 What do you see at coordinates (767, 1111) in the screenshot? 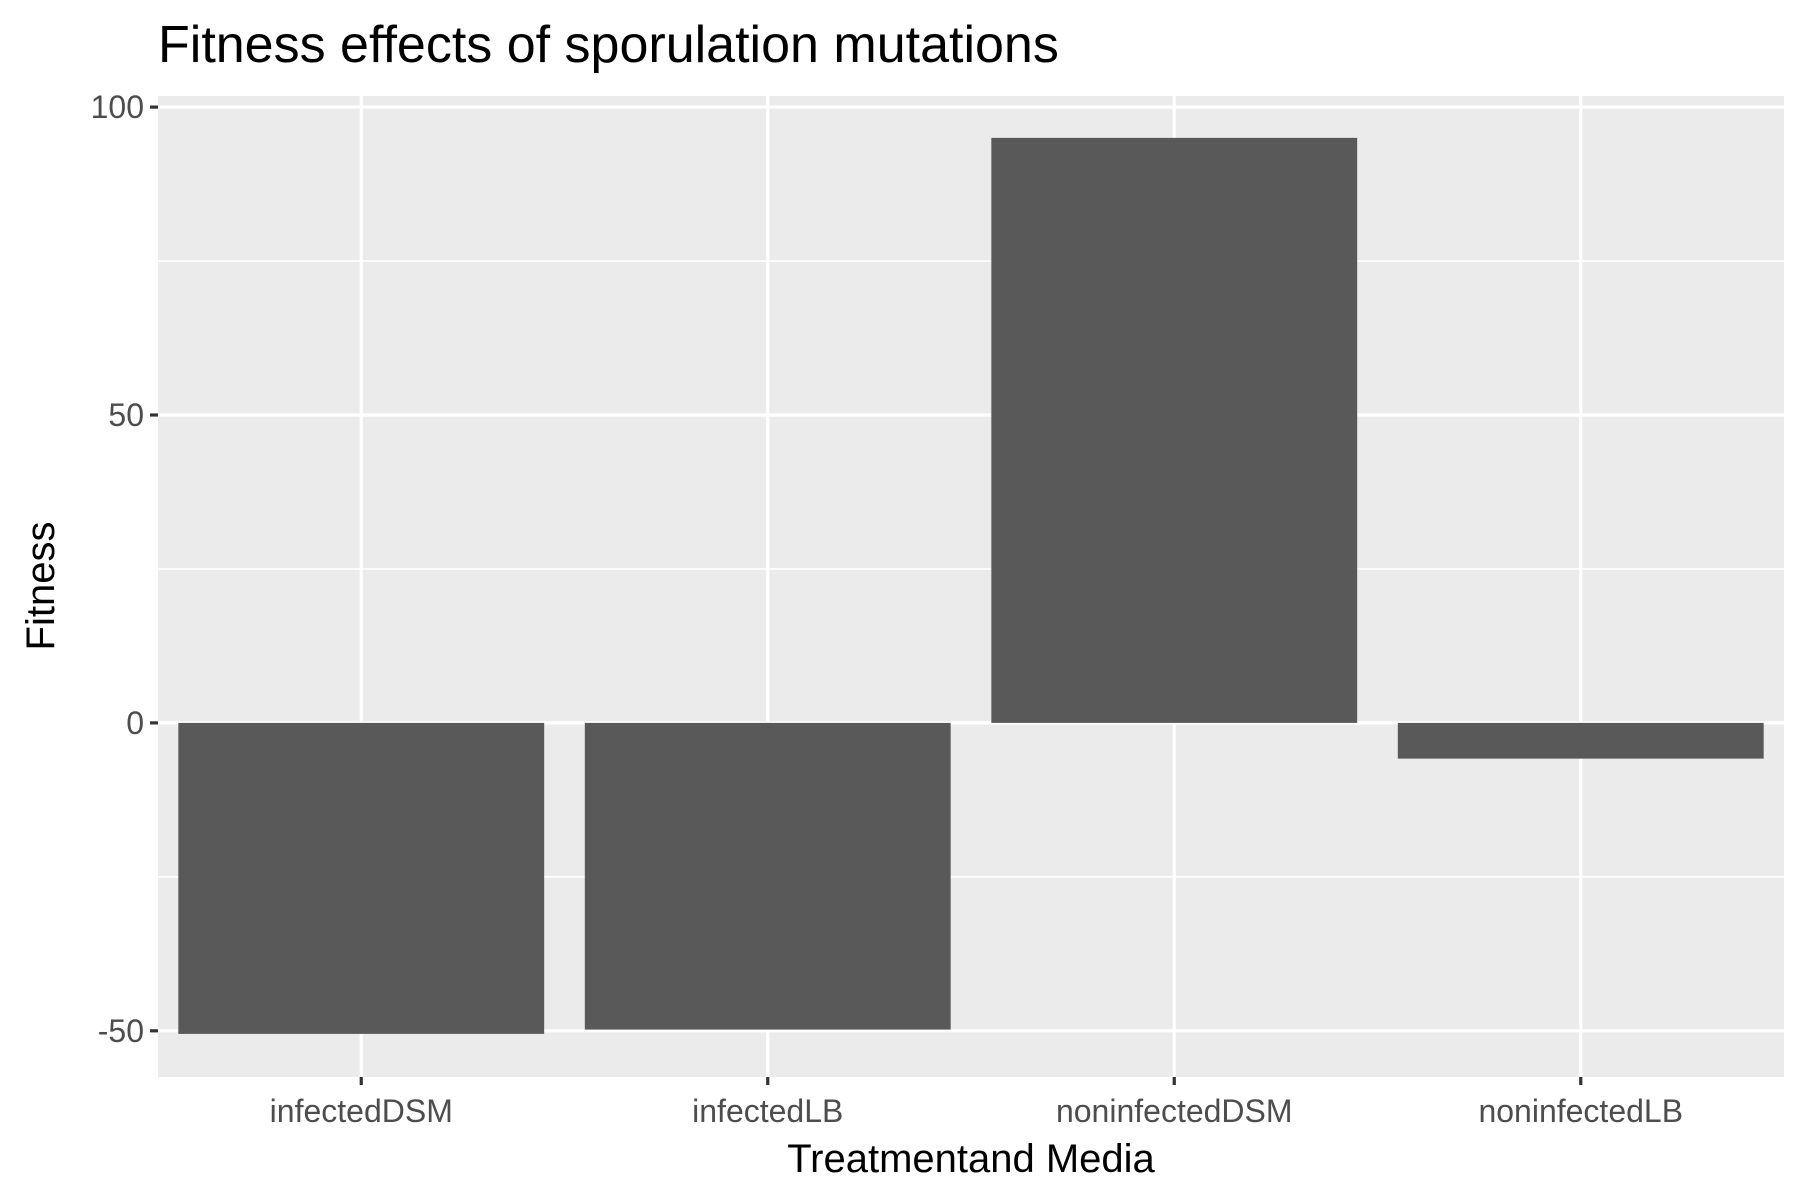
I see `x-tick-label: infectedLB` at bounding box center [767, 1111].